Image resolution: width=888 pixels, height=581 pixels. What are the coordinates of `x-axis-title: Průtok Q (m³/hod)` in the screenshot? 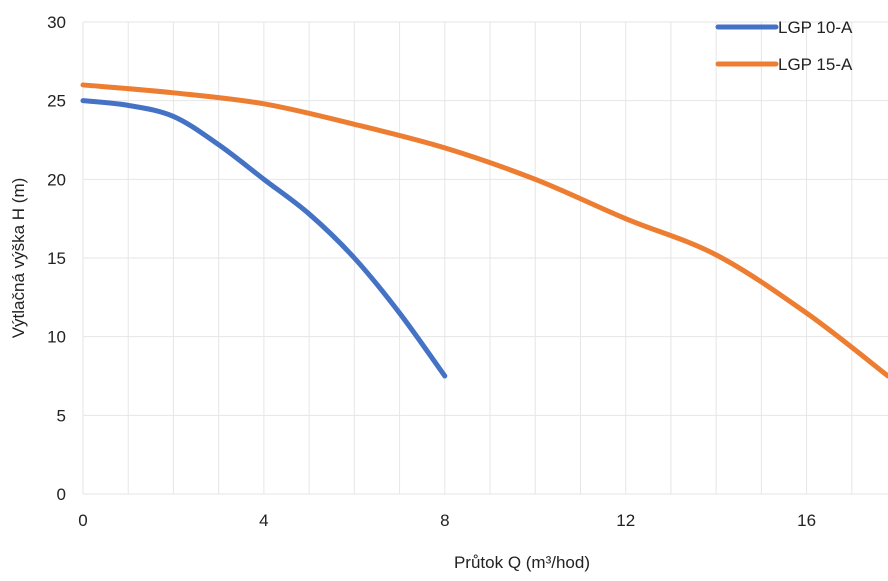 It's located at (522, 562).